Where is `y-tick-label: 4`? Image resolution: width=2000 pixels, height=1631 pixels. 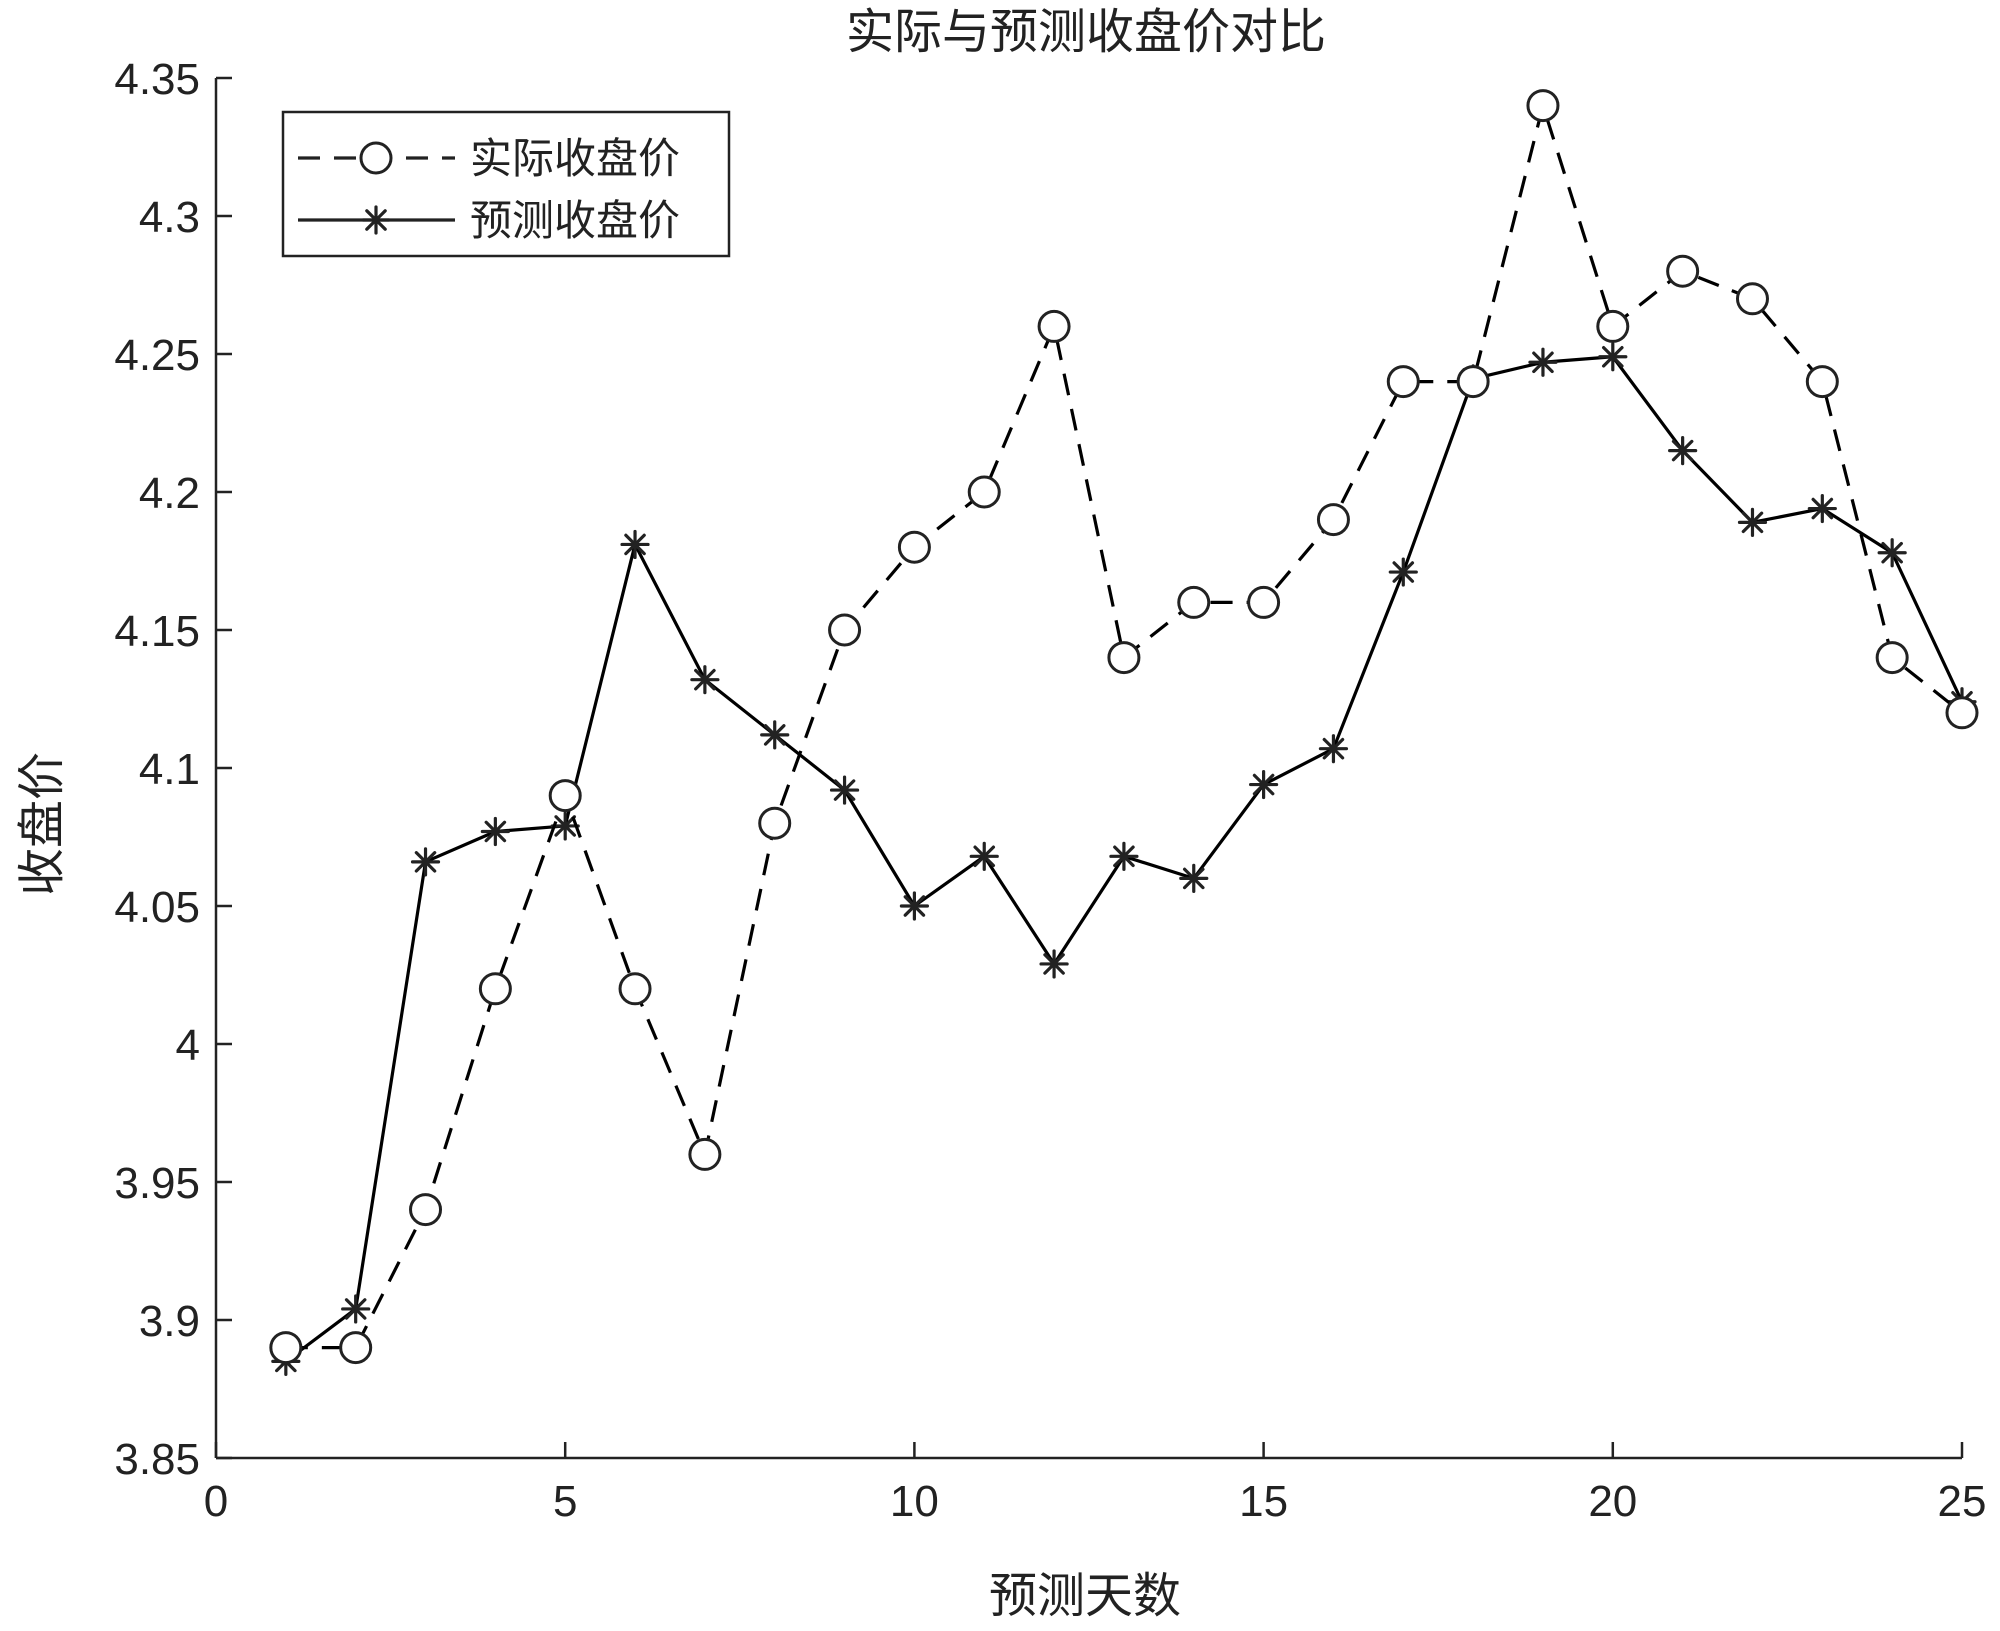 y-tick-label: 4 is located at coordinates (188, 1045).